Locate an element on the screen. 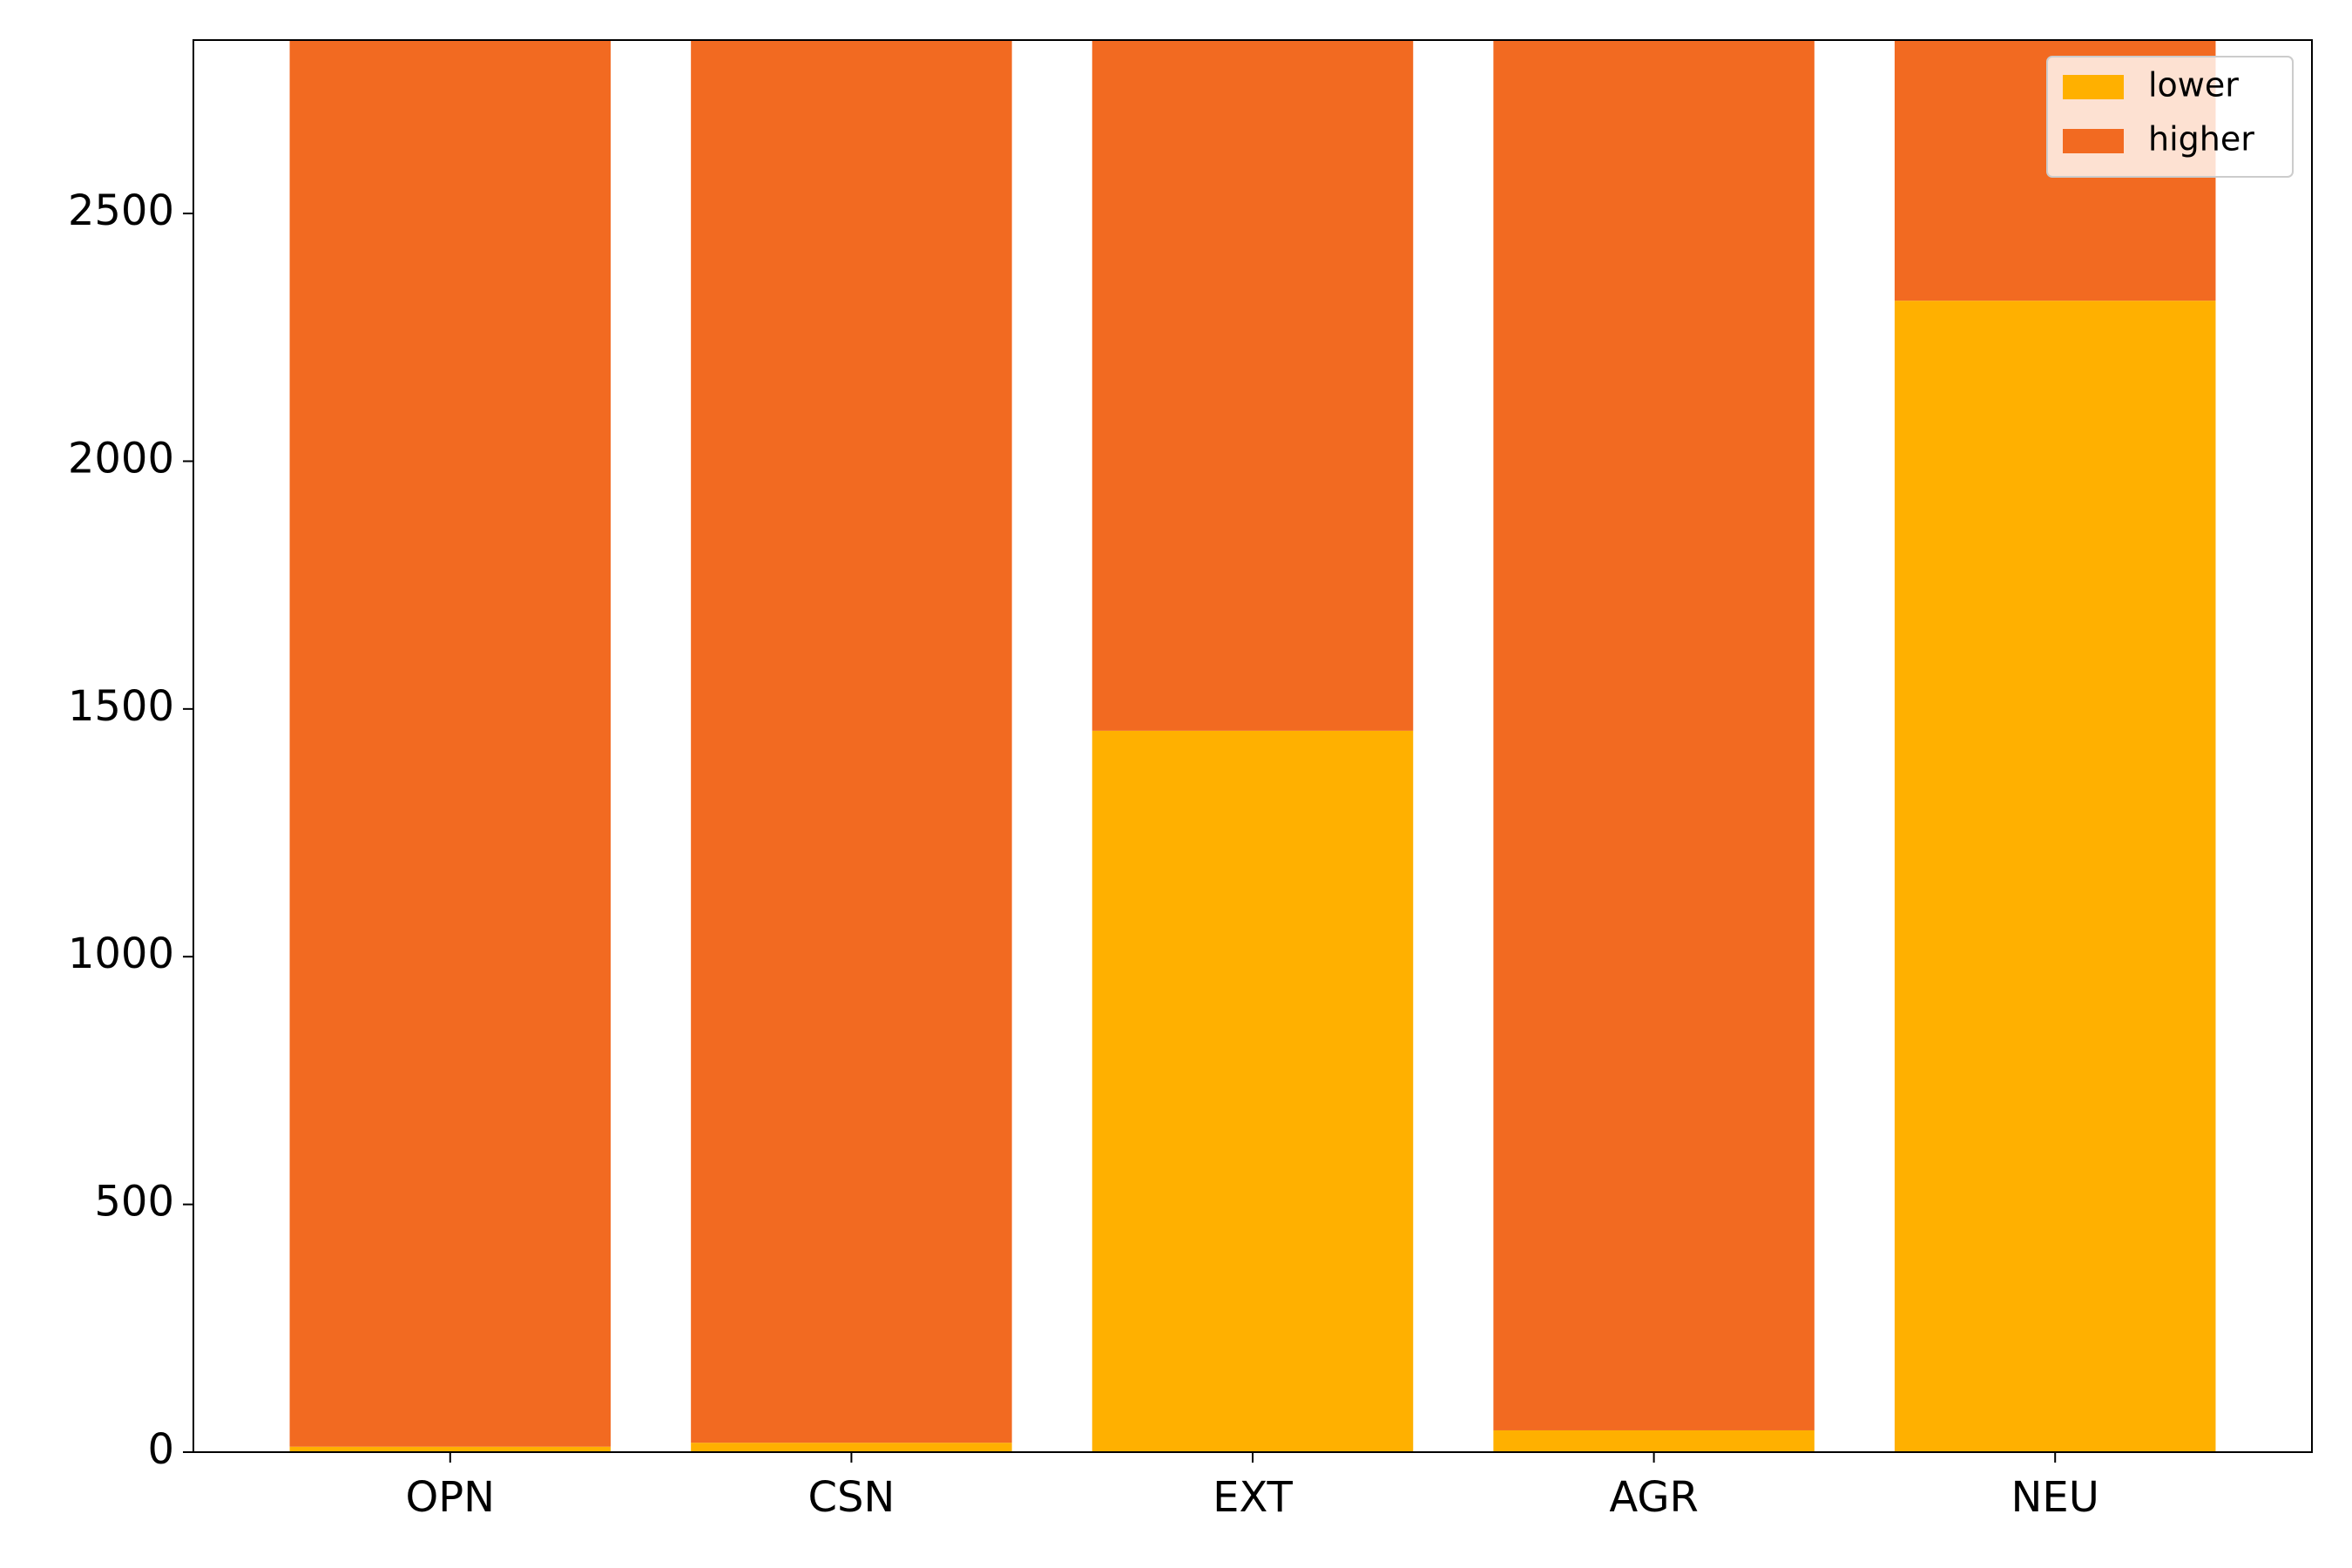  y-tick-label: 1000 is located at coordinates (121, 954).